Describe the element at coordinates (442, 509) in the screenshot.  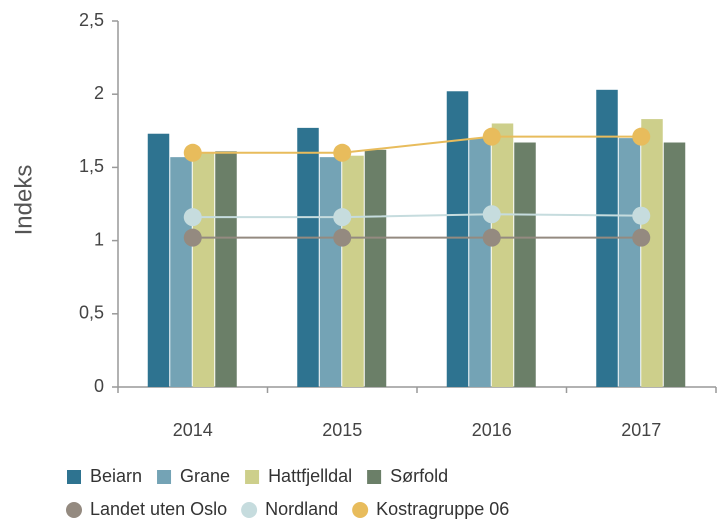
I see `legend-label: Kostragruppe 06` at that location.